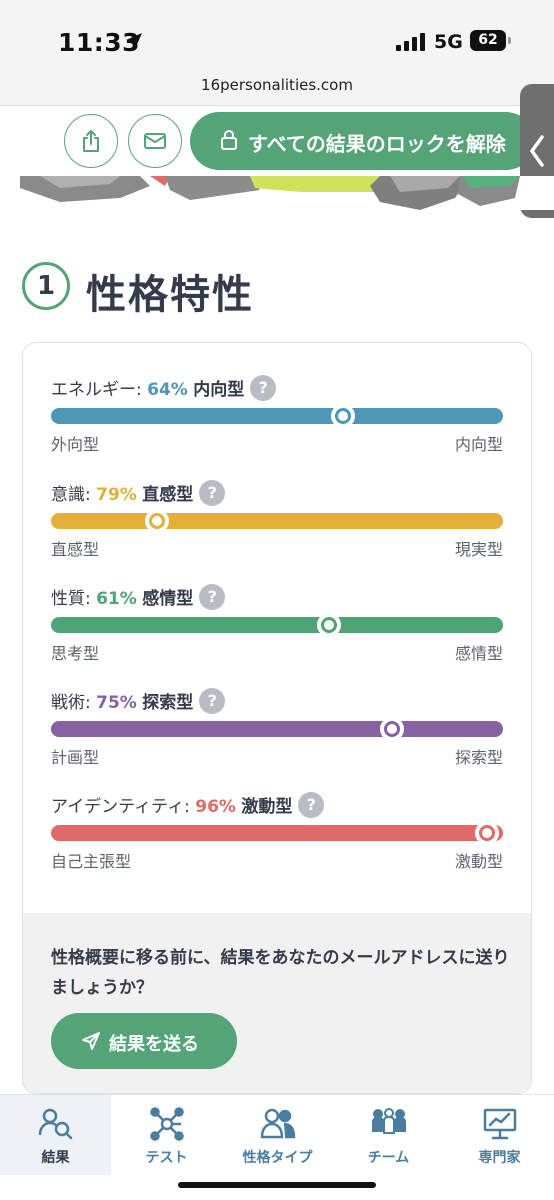 The image size is (554, 1200). I want to click on nav-results: 結果, so click(55, 1135).